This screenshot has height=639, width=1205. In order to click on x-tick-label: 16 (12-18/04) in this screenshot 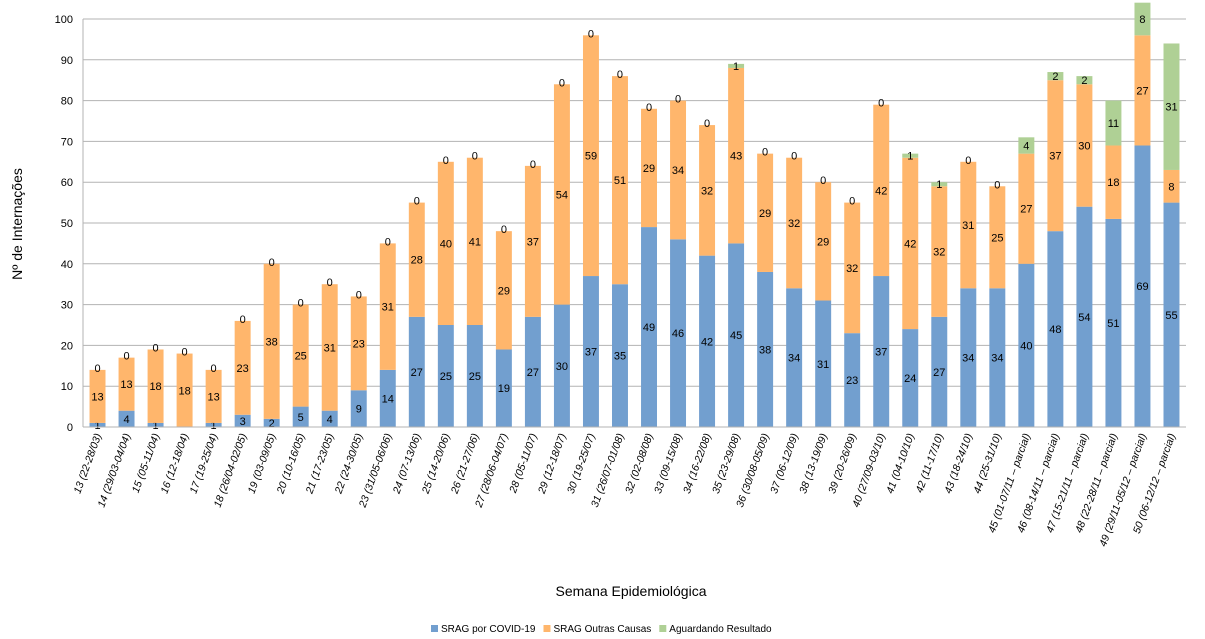, I will do `click(175, 463)`.